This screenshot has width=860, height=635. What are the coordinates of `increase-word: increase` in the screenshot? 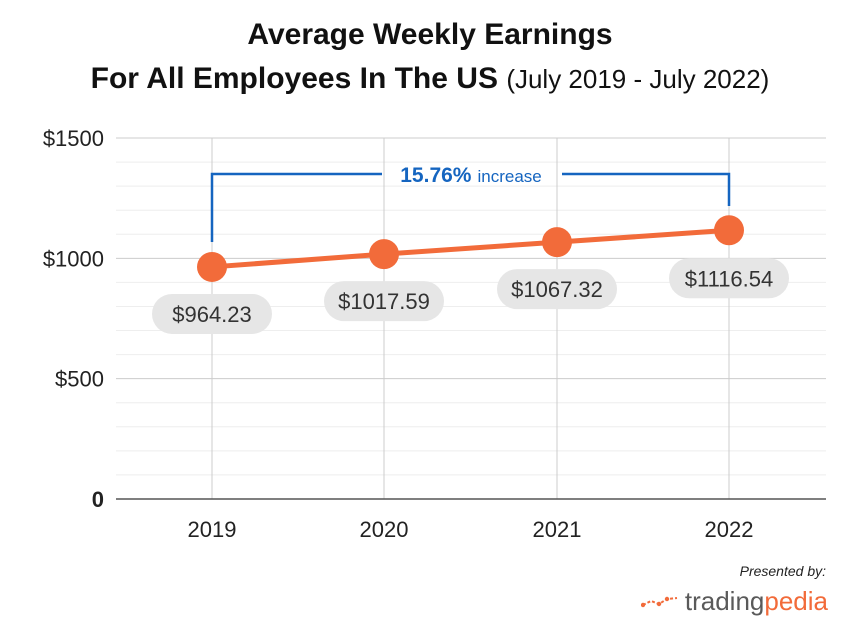 It's located at (509, 176).